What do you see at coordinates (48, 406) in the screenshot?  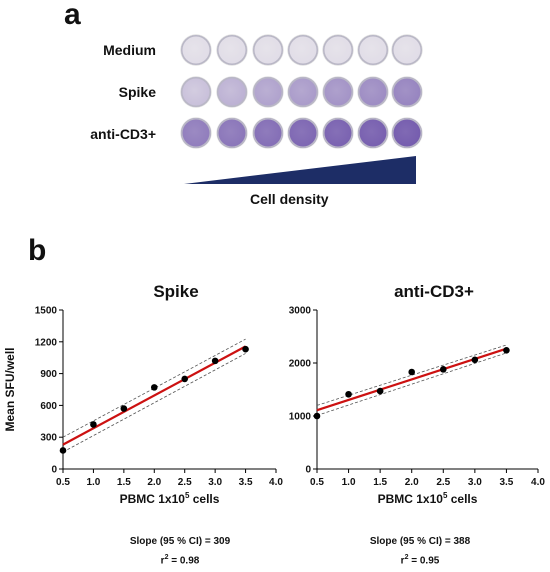 I see `y-tick-label: 600` at bounding box center [48, 406].